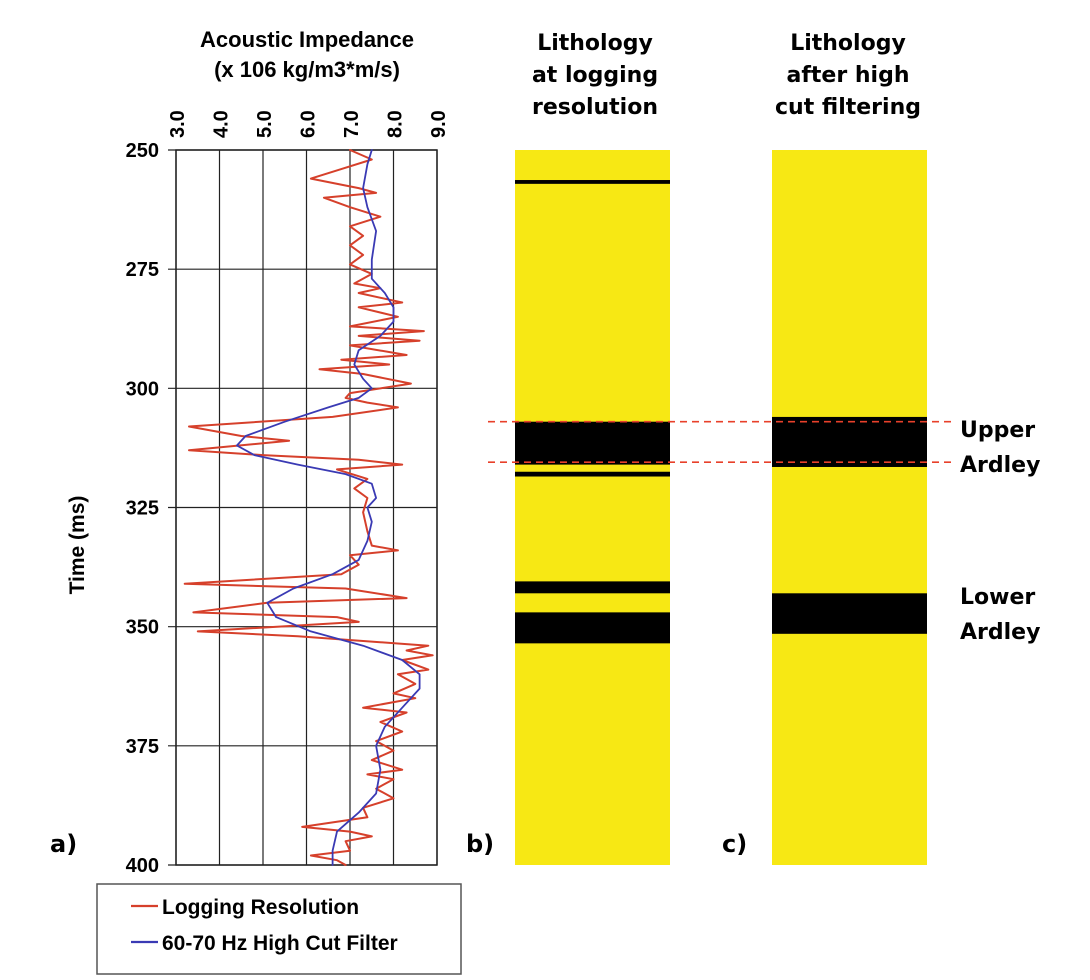 The image size is (1090, 980). What do you see at coordinates (77, 545) in the screenshot?
I see `y-axis-label: Time (ms)` at bounding box center [77, 545].